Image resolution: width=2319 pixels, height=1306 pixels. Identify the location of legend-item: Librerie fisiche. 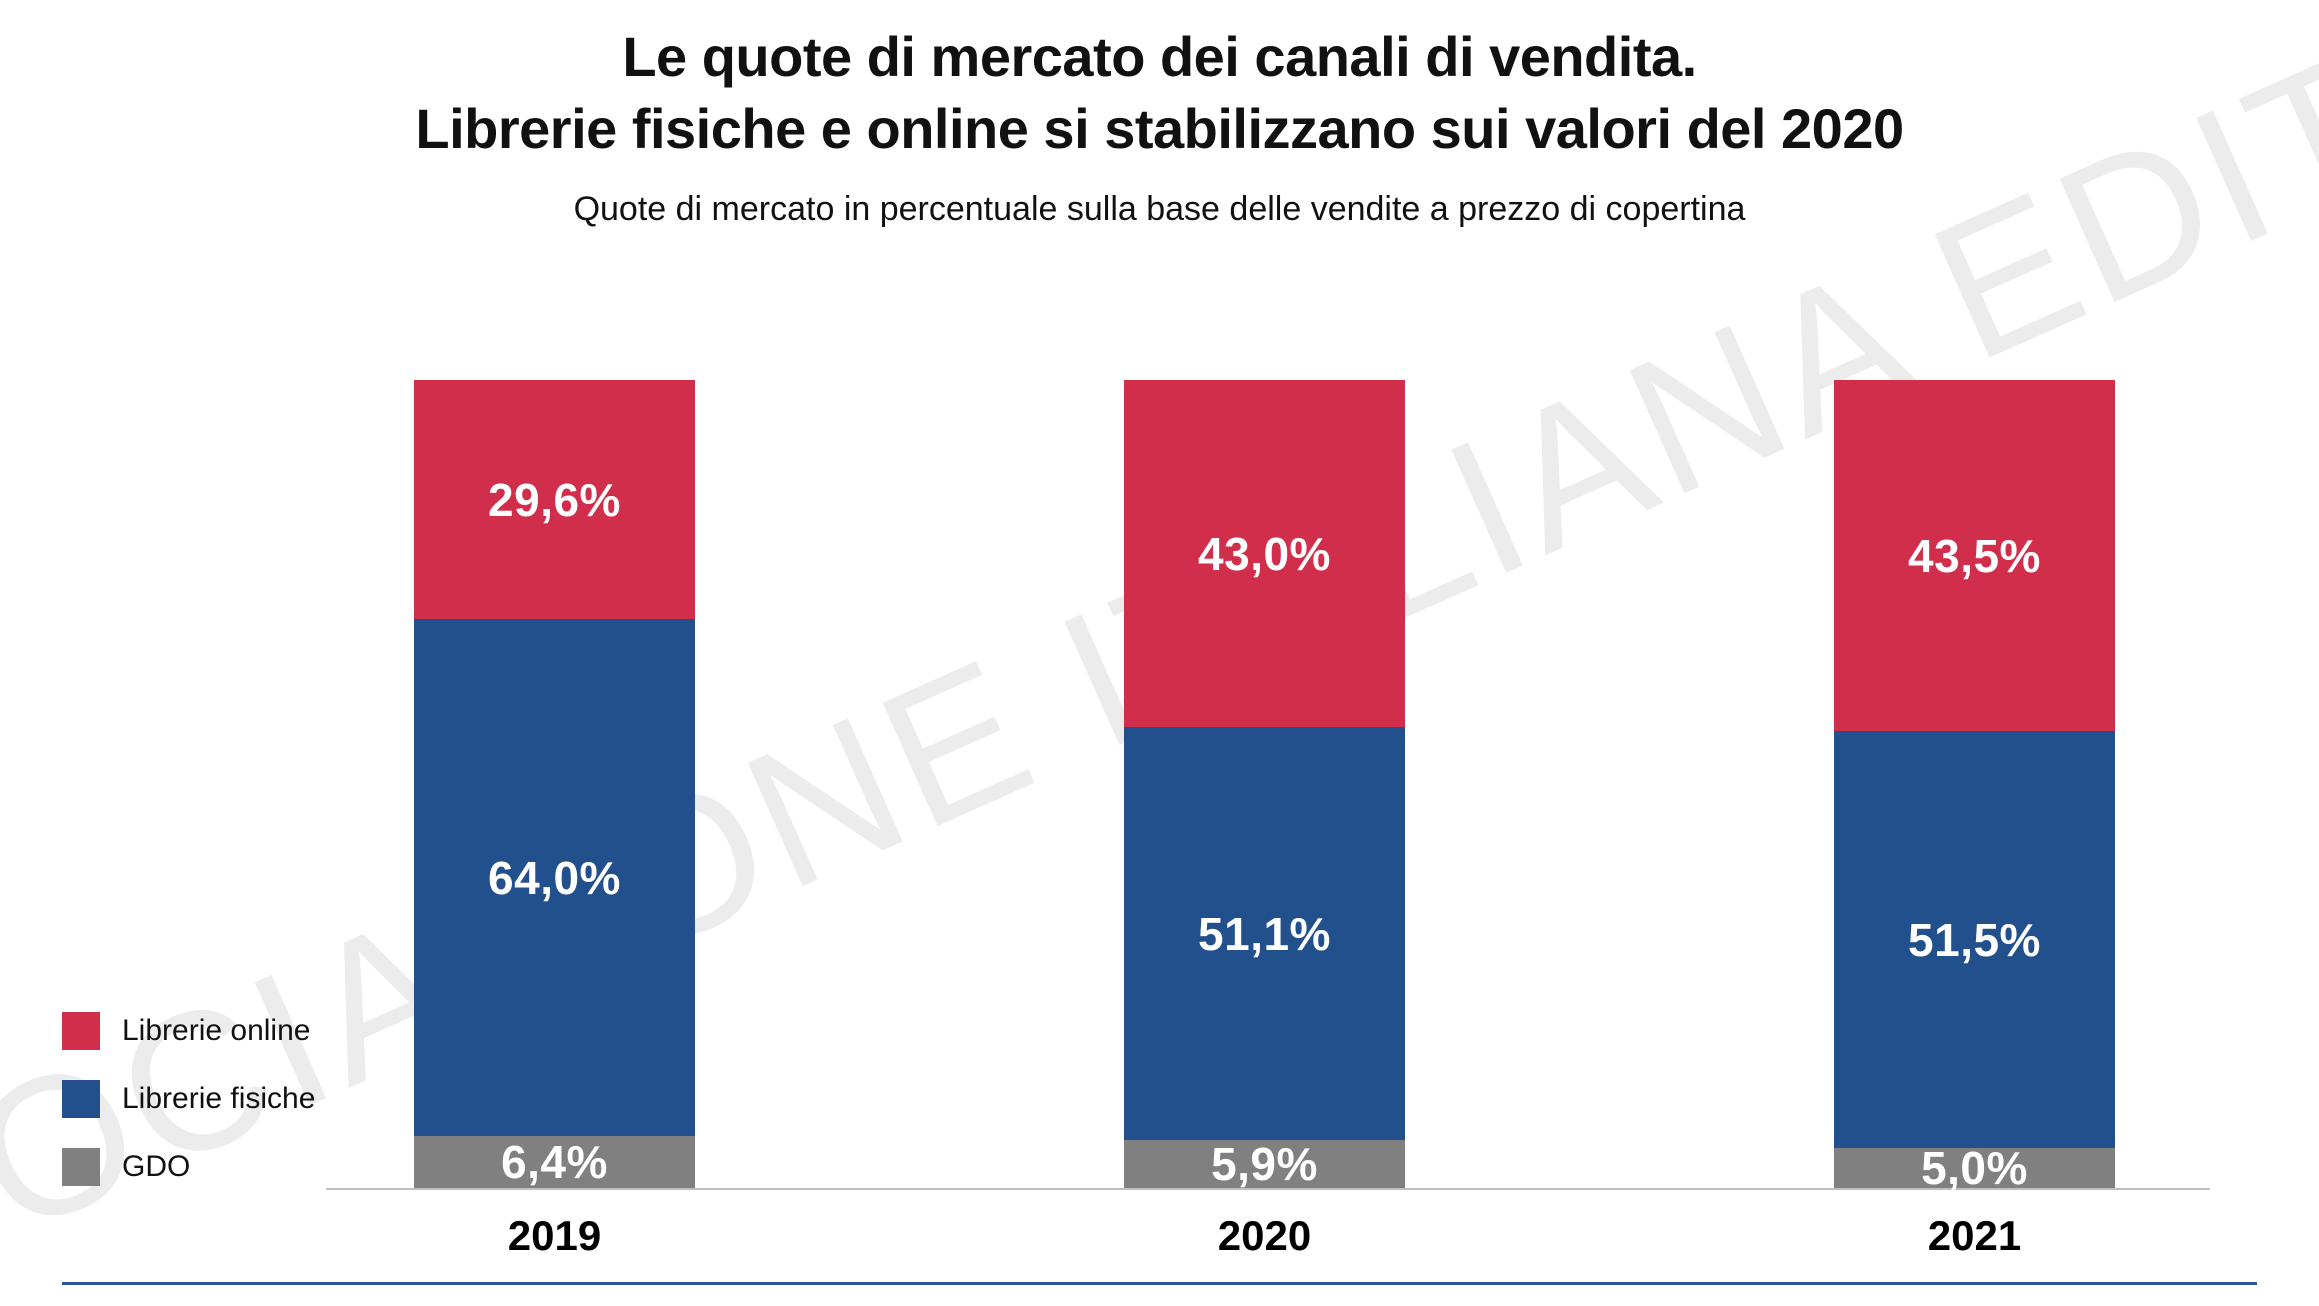
(188, 1099).